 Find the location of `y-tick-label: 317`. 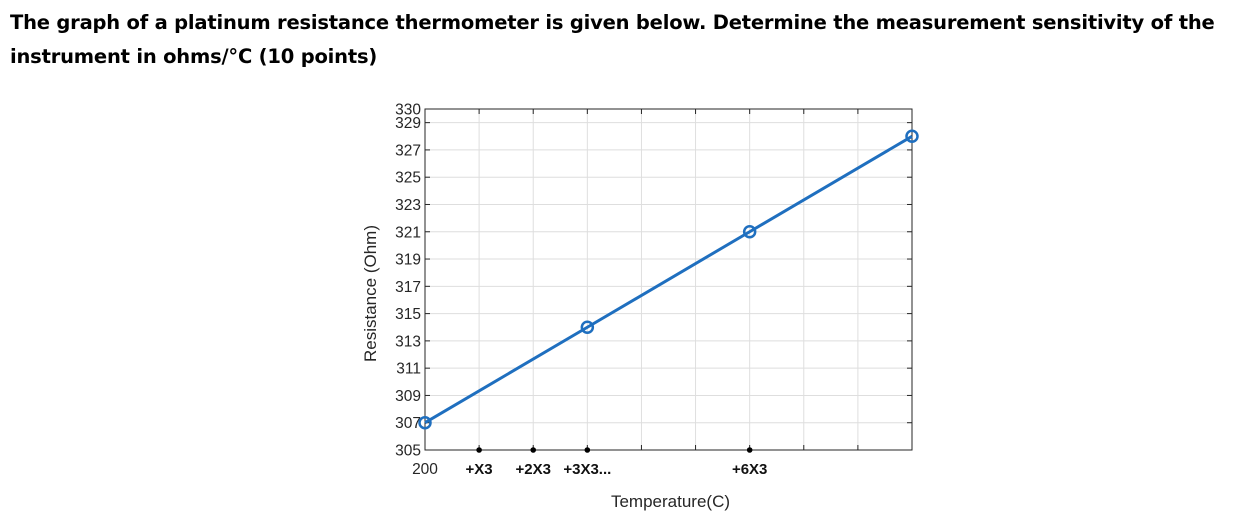

y-tick-label: 317 is located at coordinates (408, 287).